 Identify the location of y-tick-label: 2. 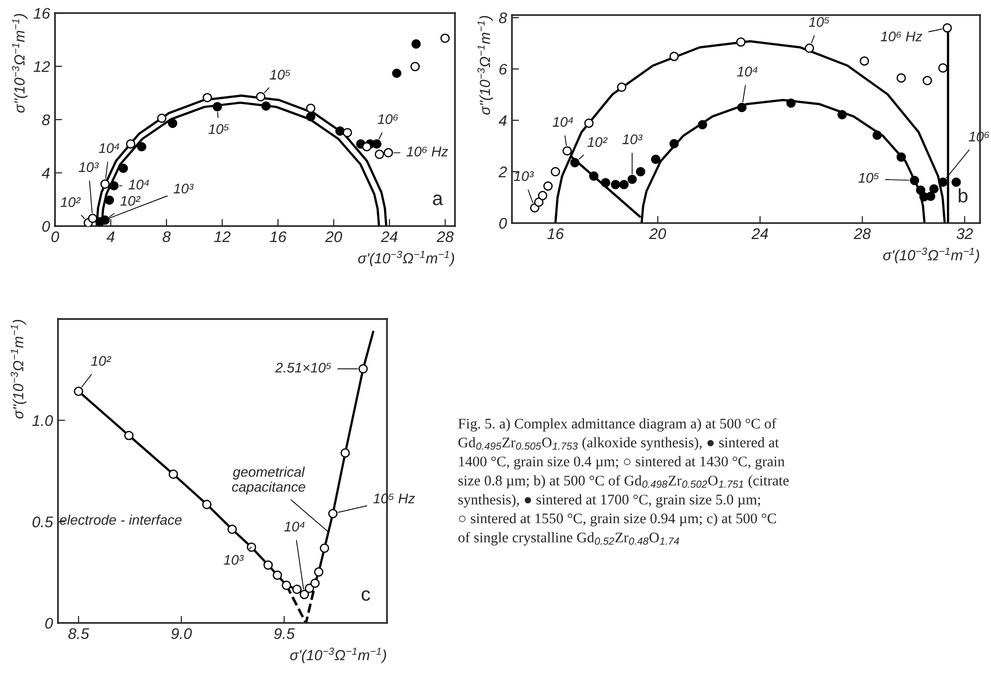
(502, 172).